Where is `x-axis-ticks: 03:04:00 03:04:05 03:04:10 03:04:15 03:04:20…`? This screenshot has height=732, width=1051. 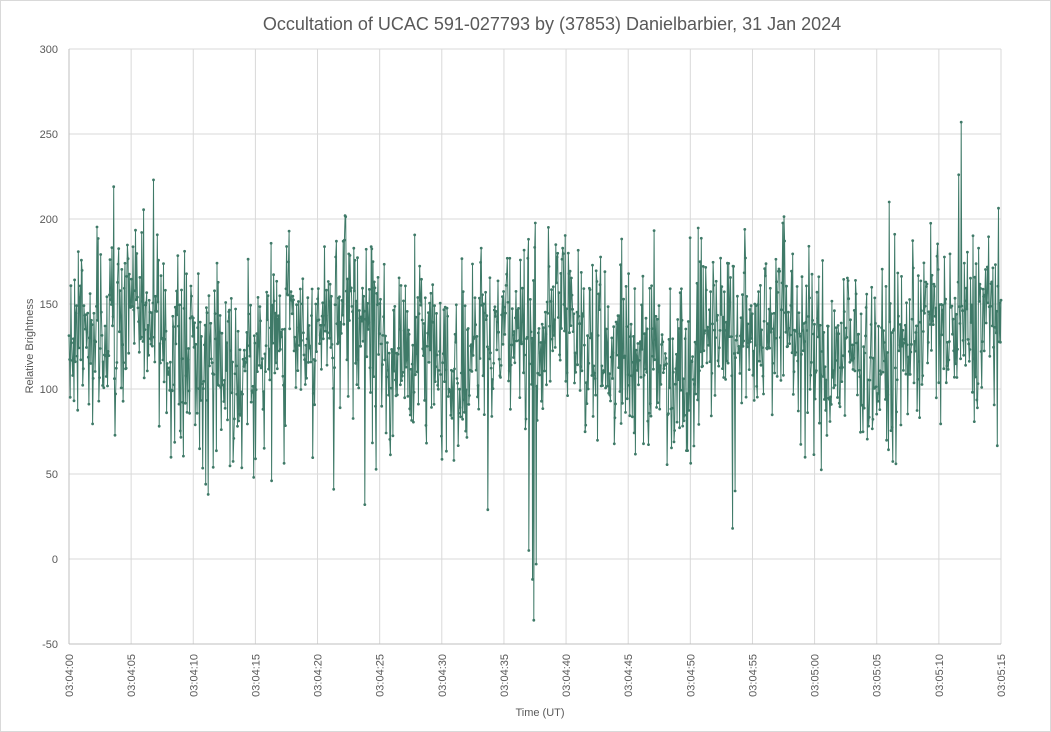
x-axis-ticks: 03:04:00 03:04:05 03:04:10 03:04:15 03:04:20… is located at coordinates (536, 675).